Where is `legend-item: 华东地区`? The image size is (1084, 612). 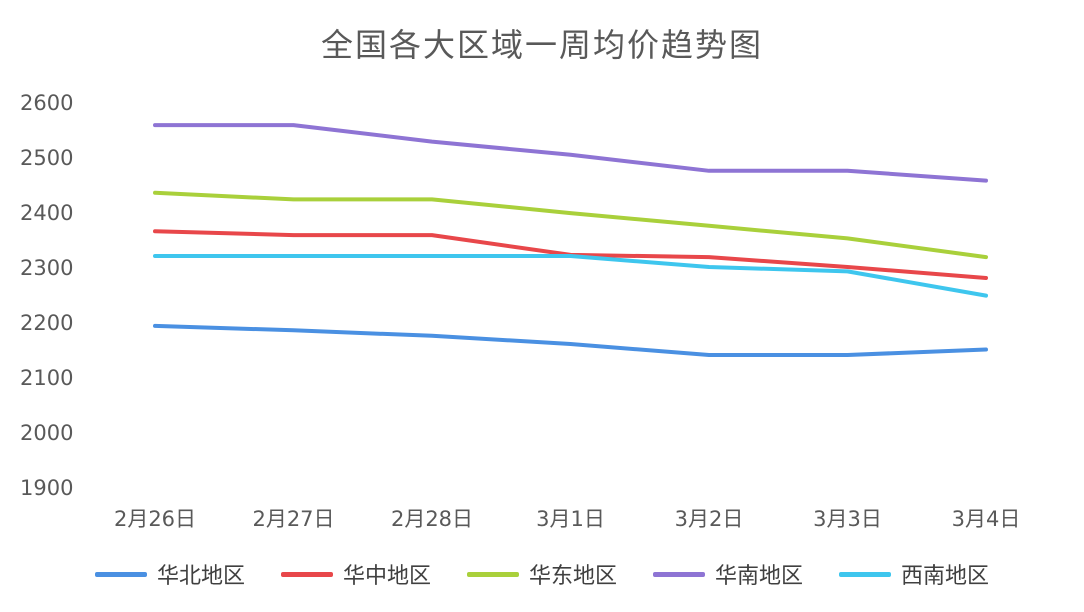 legend-item: 华东地区 is located at coordinates (541, 574).